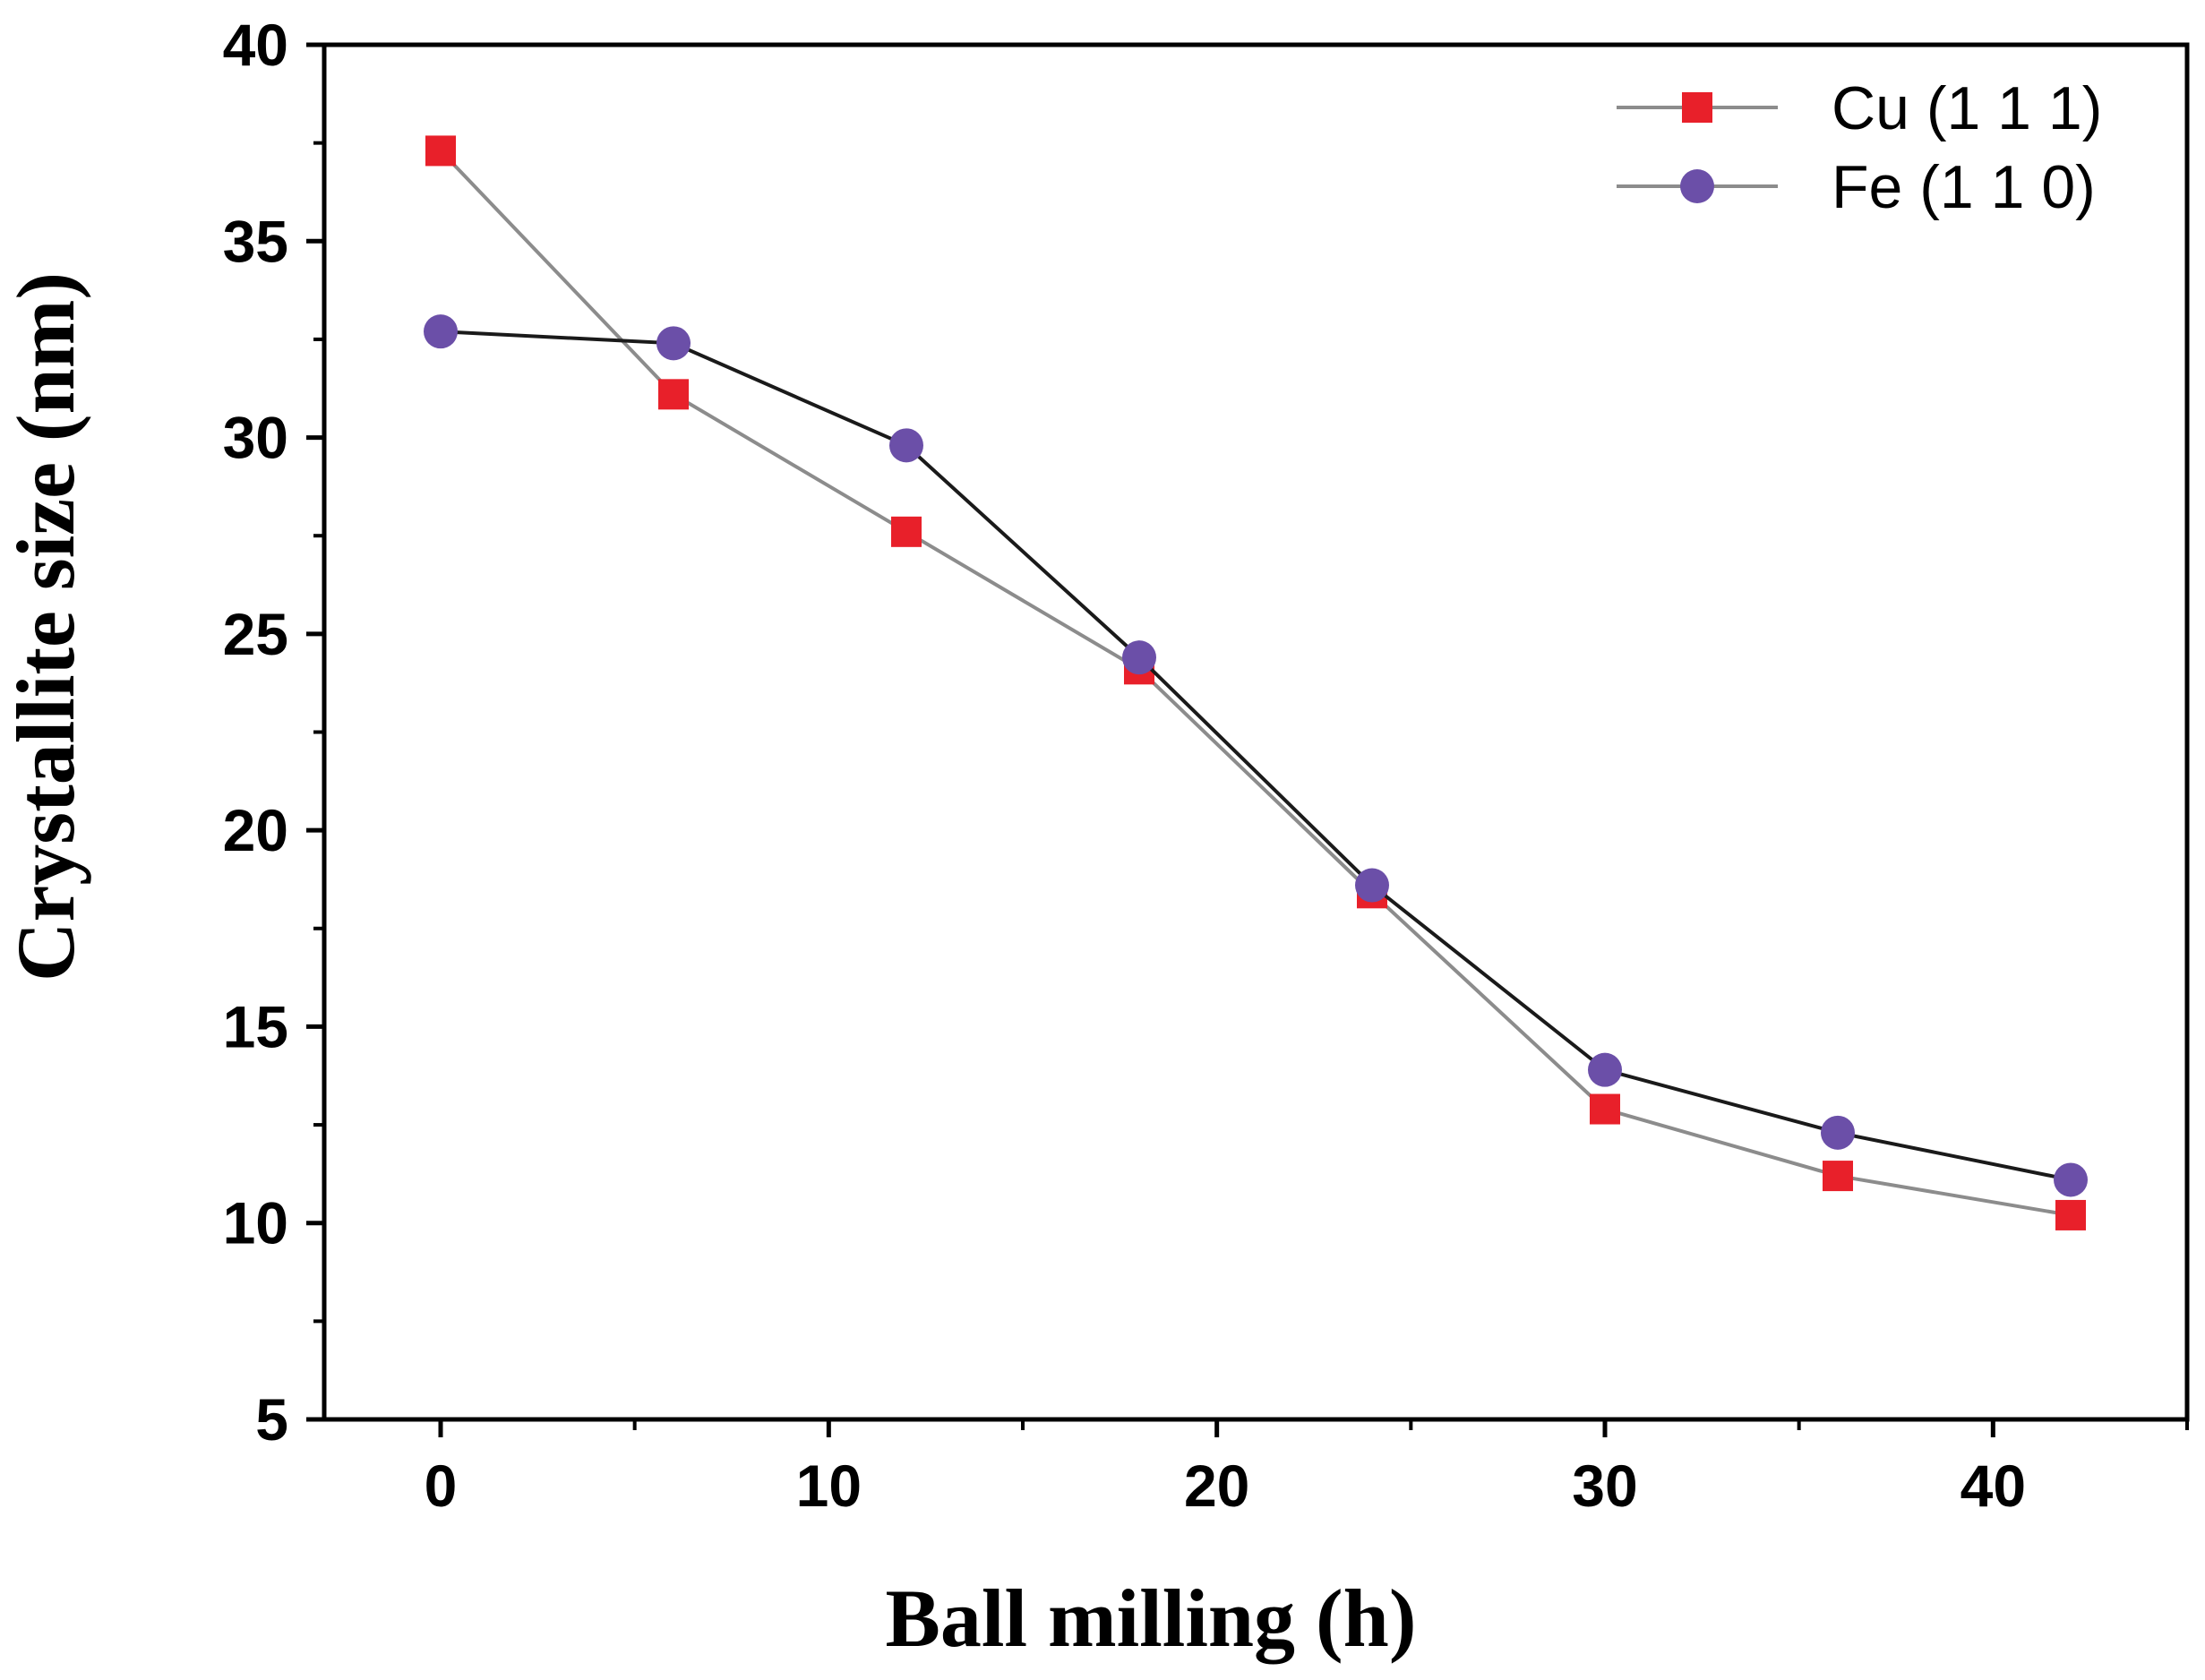 The image size is (2205, 1680). I want to click on x-axis-ticks: 0 10 20 30 40, so click(1307, 1469).